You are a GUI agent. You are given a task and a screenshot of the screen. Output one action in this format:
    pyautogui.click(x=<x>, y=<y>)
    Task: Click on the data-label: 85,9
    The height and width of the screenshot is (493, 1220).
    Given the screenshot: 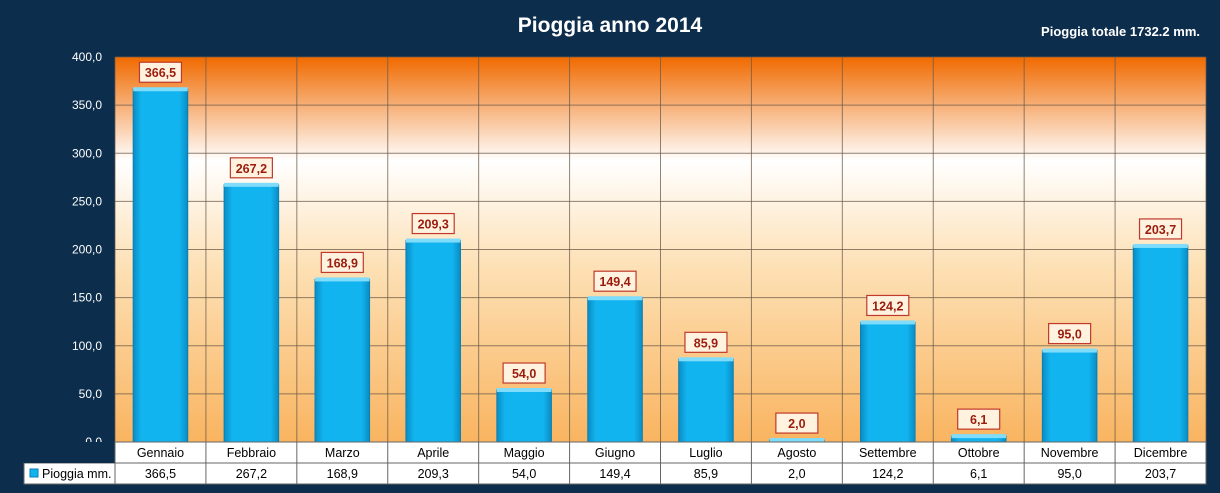 What is the action you would take?
    pyautogui.click(x=706, y=343)
    